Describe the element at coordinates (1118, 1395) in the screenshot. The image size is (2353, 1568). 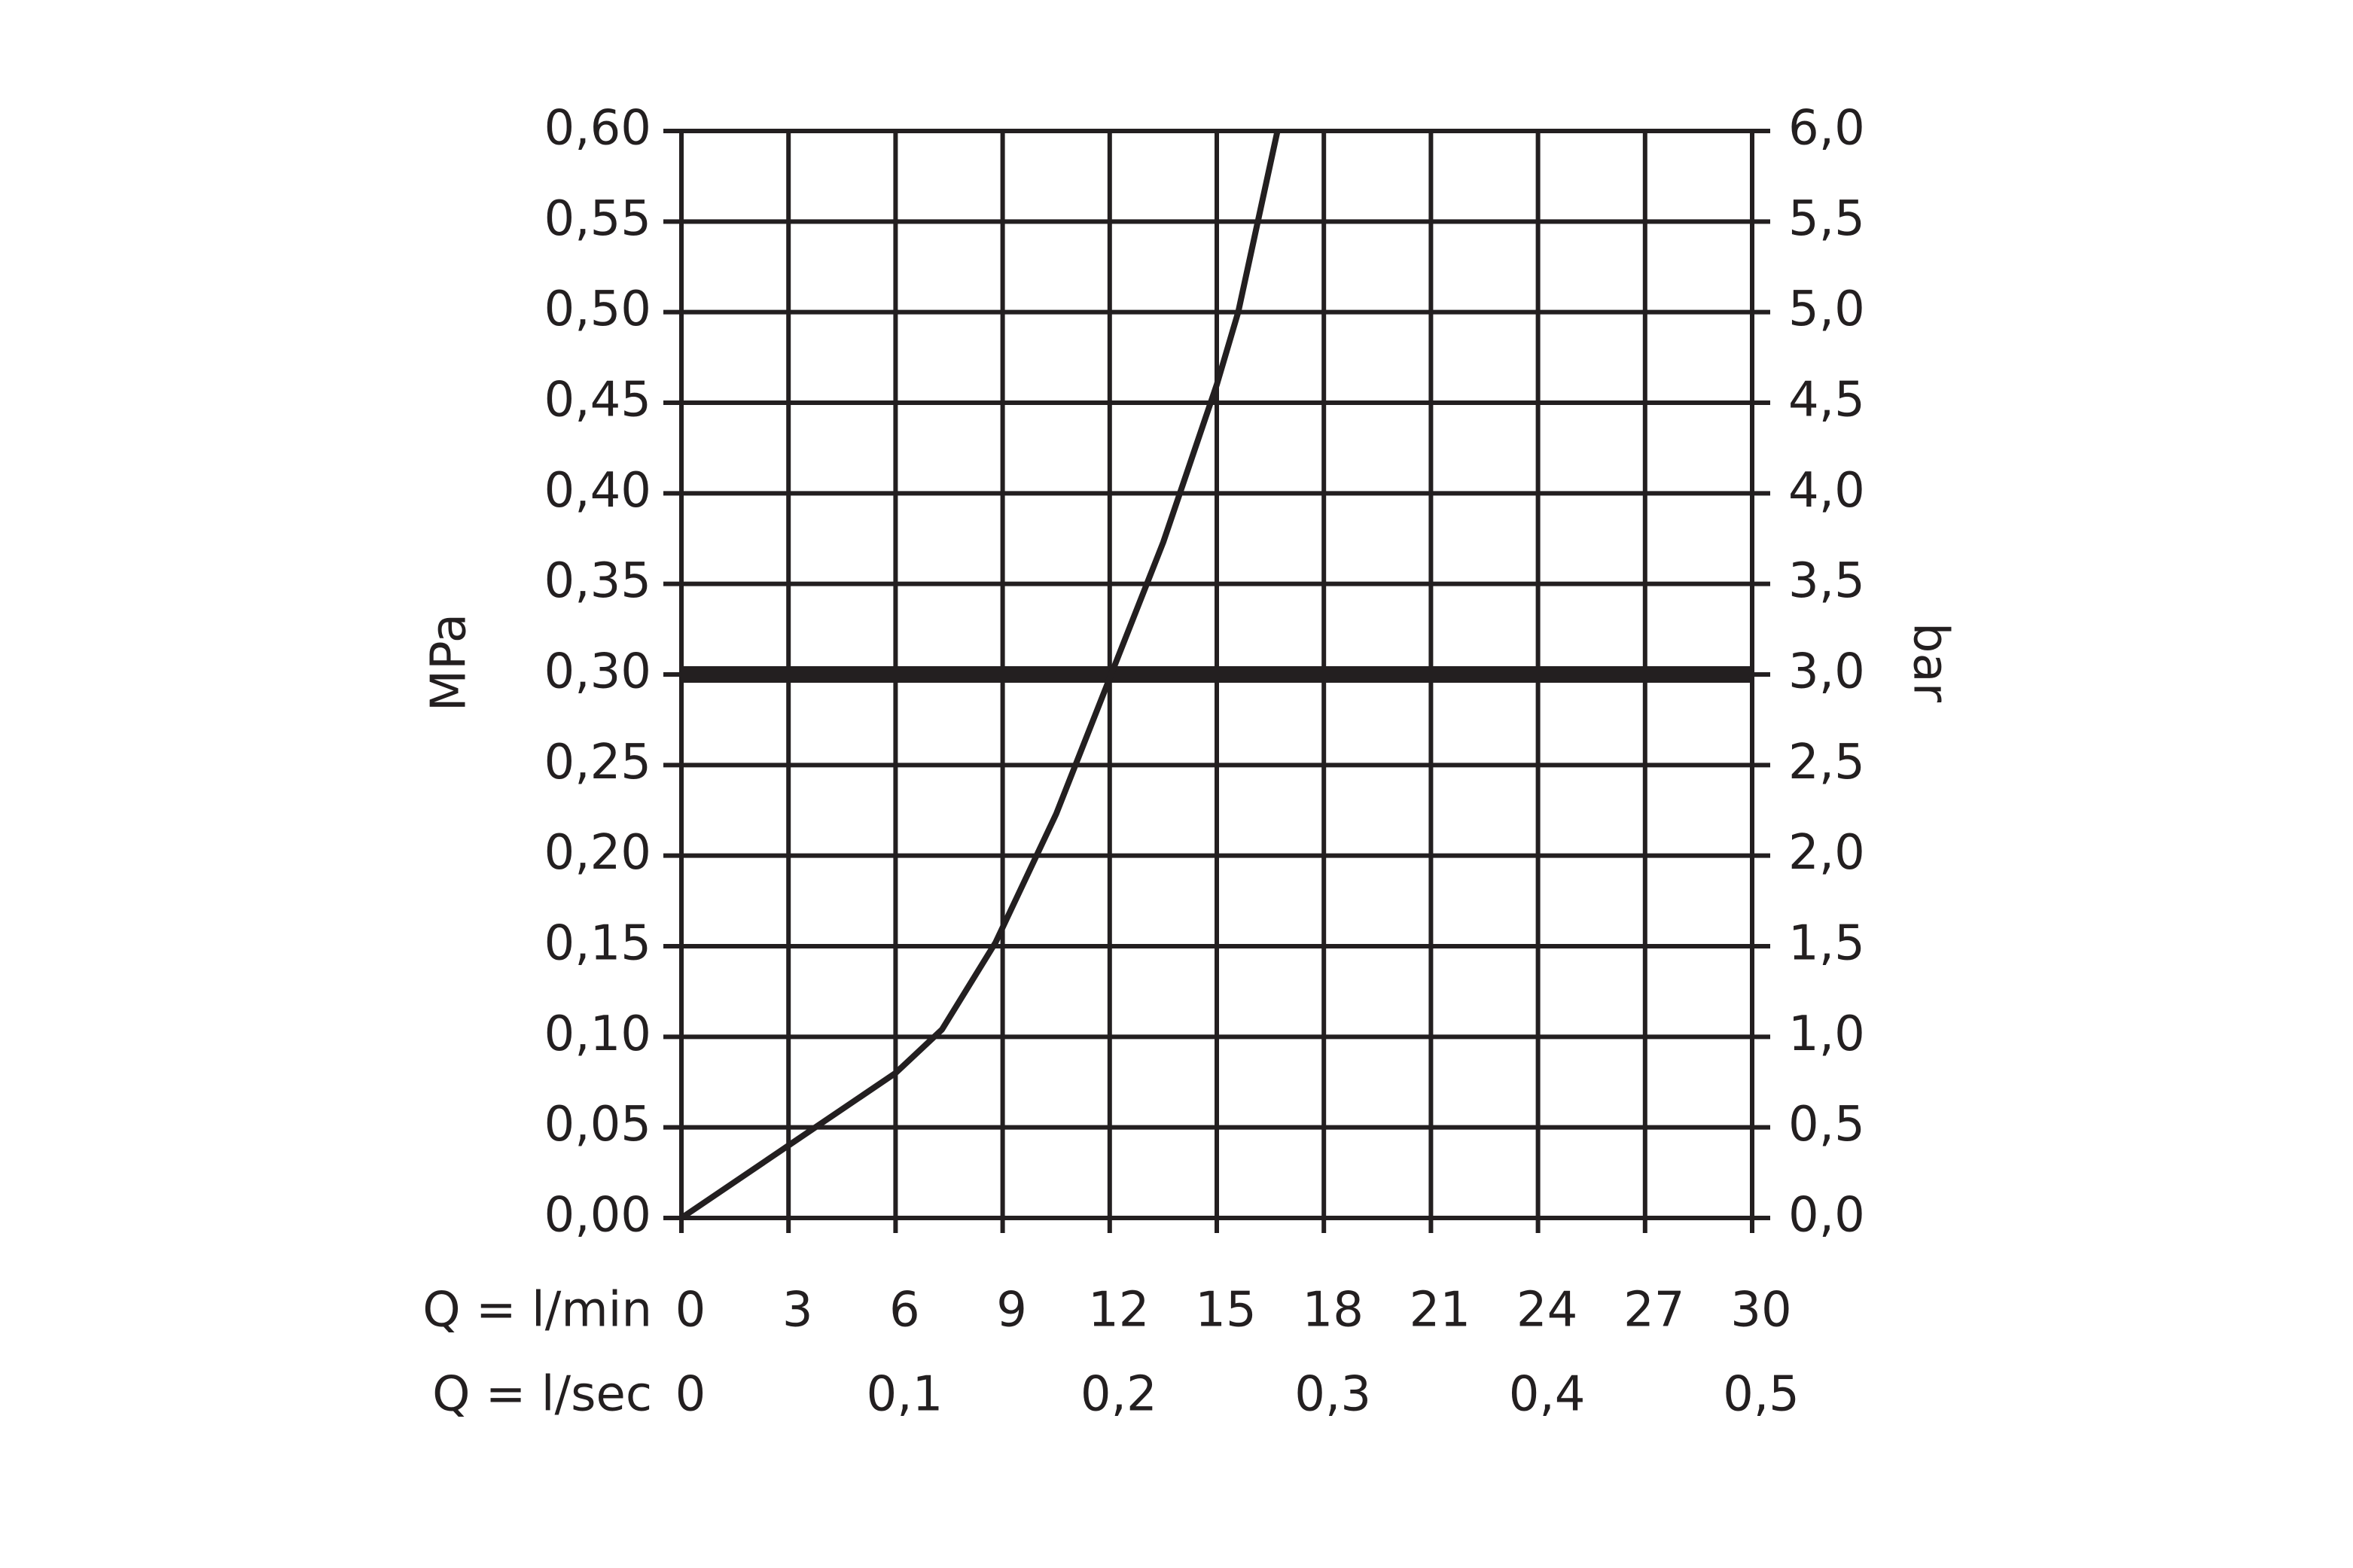
I see `x2-tick-label: 0,2` at that location.